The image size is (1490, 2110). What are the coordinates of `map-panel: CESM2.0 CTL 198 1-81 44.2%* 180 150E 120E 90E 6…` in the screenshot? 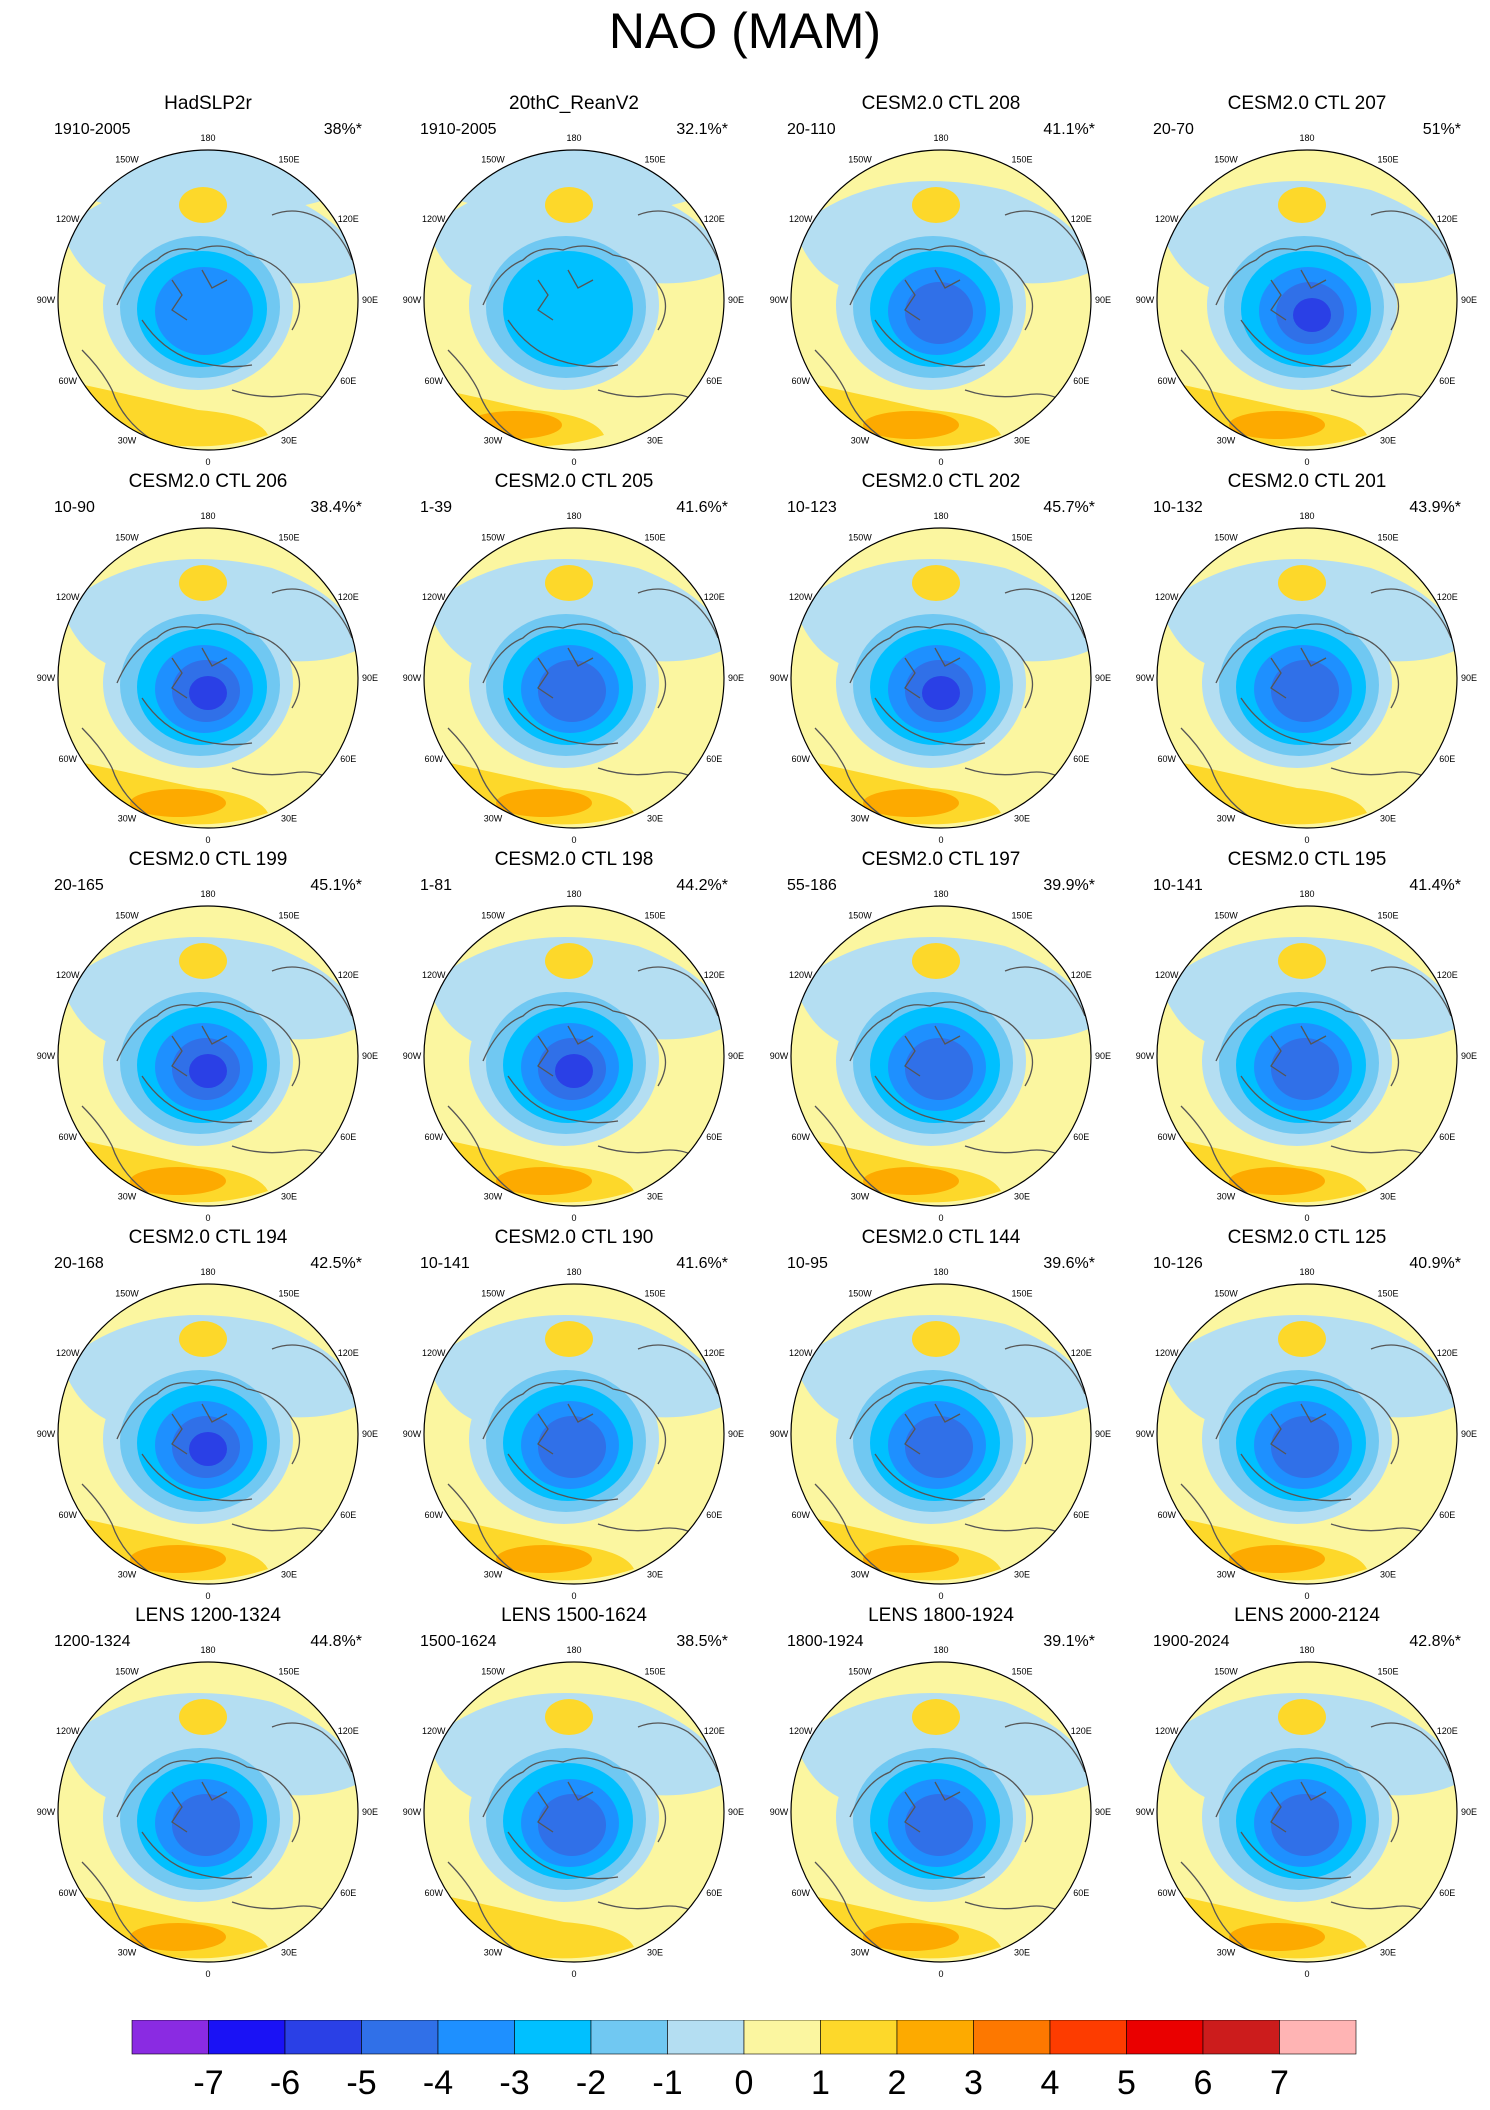 It's located at (574, 1039).